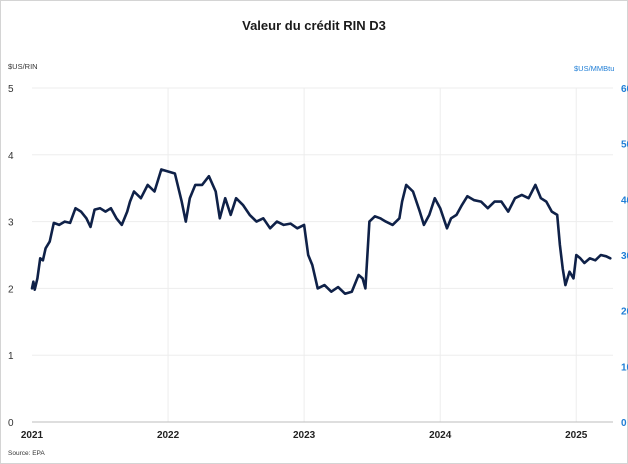 This screenshot has width=628, height=464. Describe the element at coordinates (11, 356) in the screenshot. I see `y-left-tick-label: 1` at that location.